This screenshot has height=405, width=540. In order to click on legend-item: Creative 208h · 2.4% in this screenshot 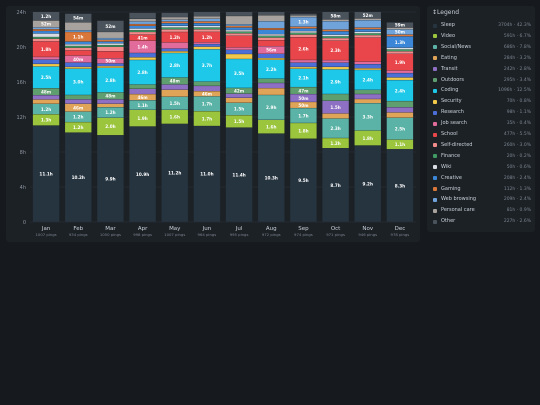, I will do `click(482, 178)`.